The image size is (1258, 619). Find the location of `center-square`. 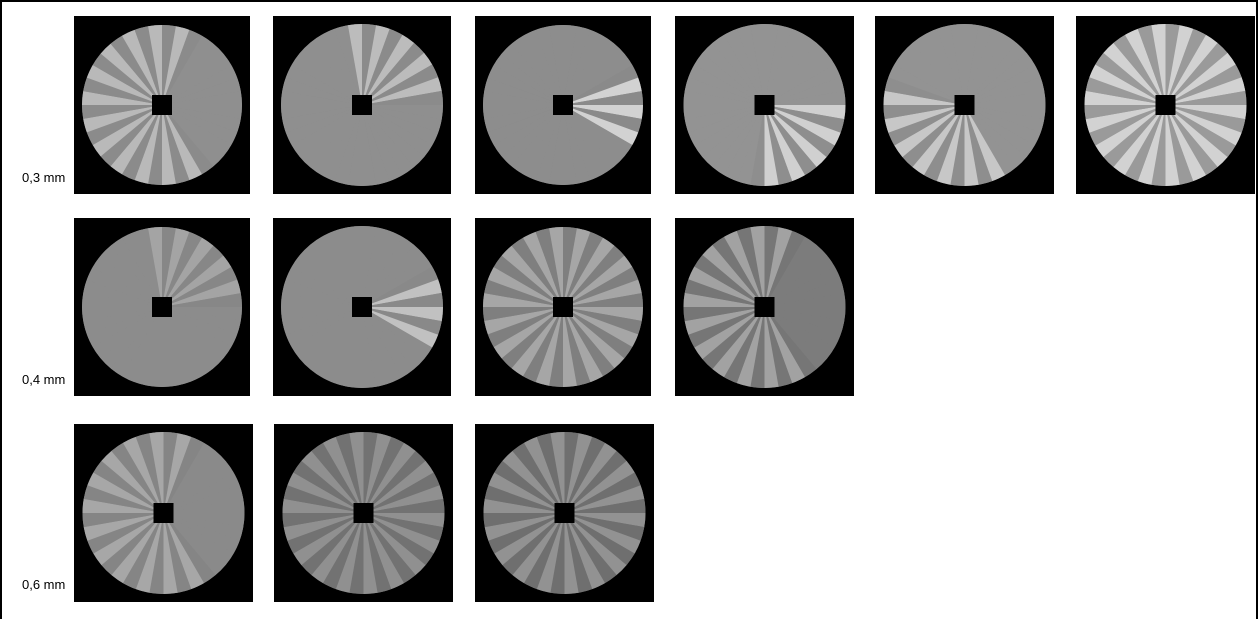

center-square is located at coordinates (362, 307).